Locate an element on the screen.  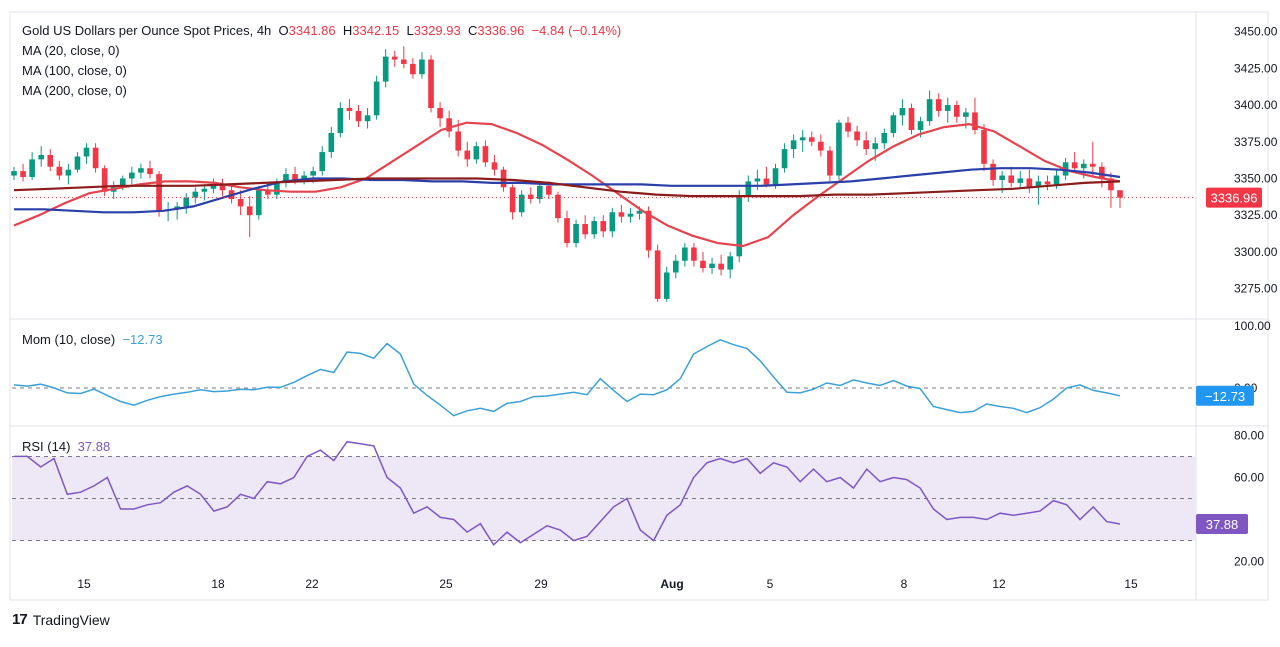
price-tick-label: 3375.00 is located at coordinates (1256, 142).